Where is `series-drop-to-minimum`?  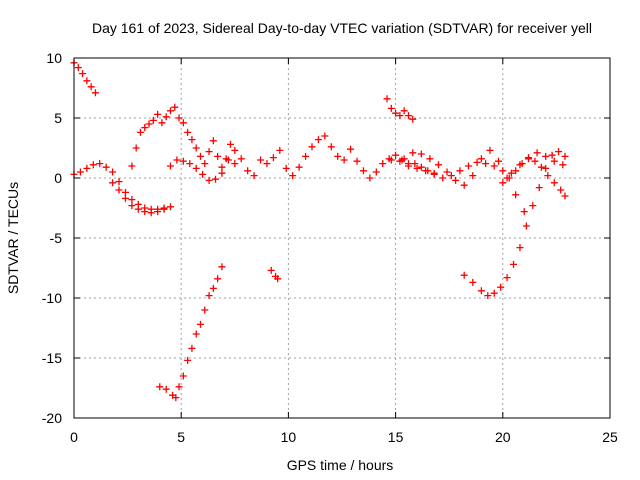
series-drop-to-minimum is located at coordinates (191, 332).